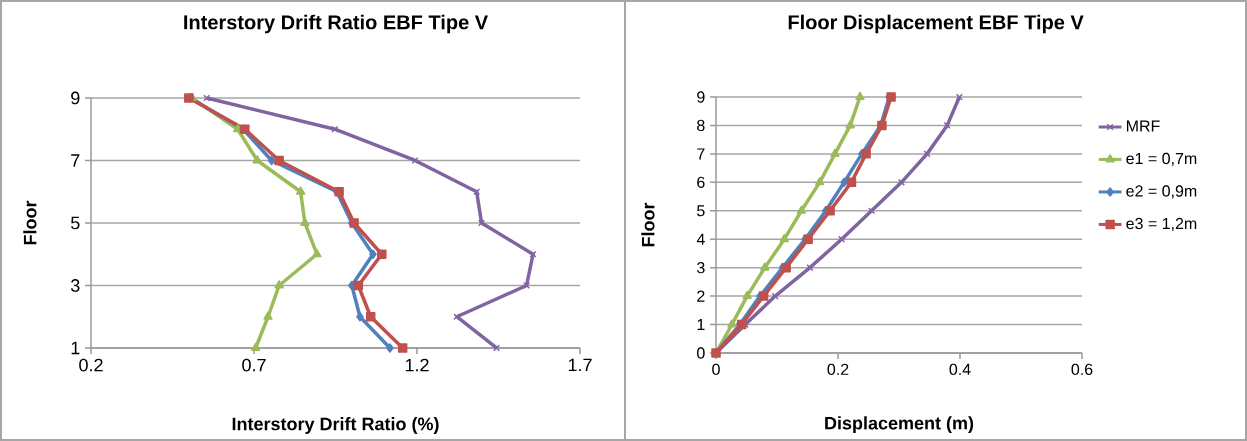 The image size is (1247, 441). Describe the element at coordinates (1161, 192) in the screenshot. I see `legend-label: e2 = 0,9m` at that location.